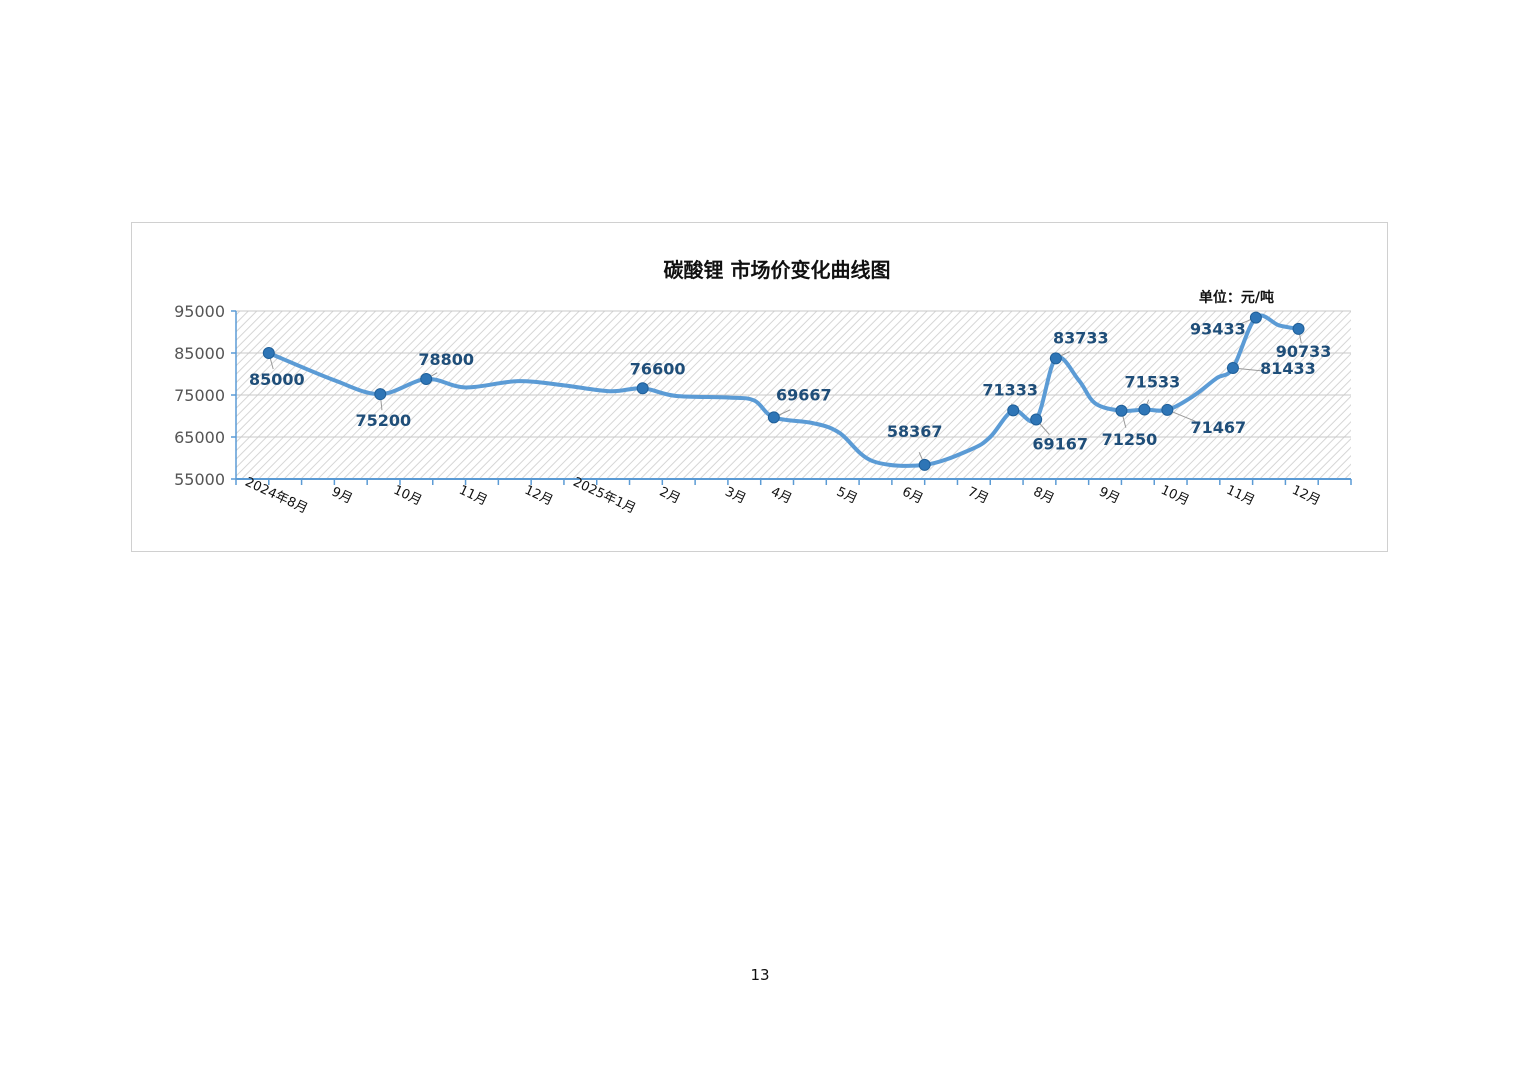 Image resolution: width=1520 pixels, height=1074 pixels. I want to click on y-tick-label: 75000, so click(199, 395).